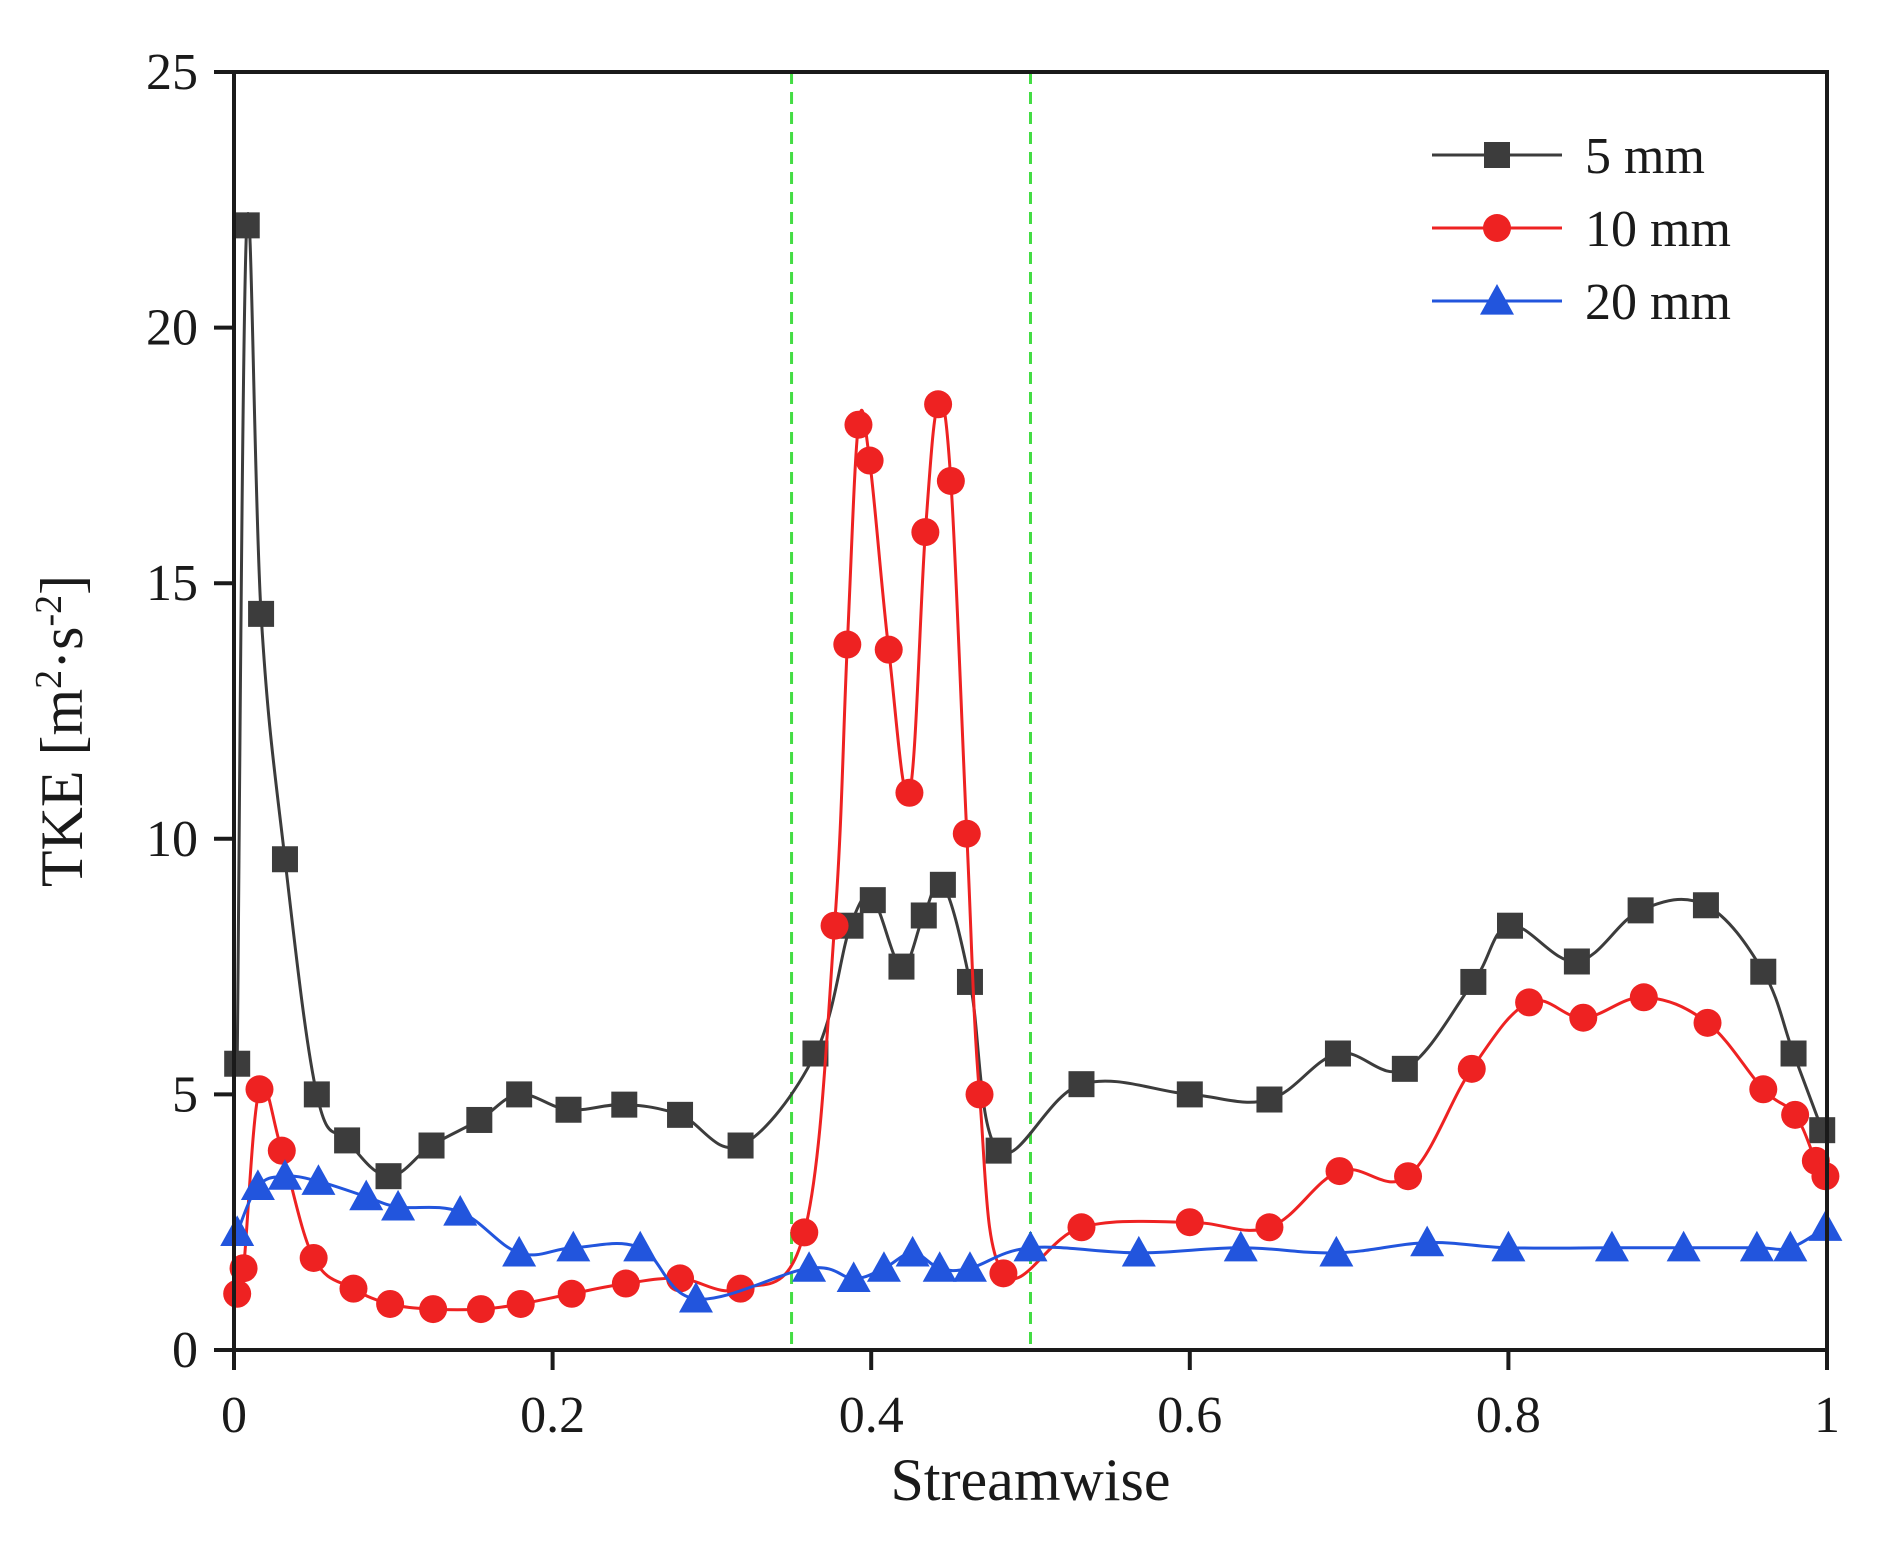 The image size is (1877, 1545). I want to click on x-tick-label: 0.8, so click(1508, 1415).